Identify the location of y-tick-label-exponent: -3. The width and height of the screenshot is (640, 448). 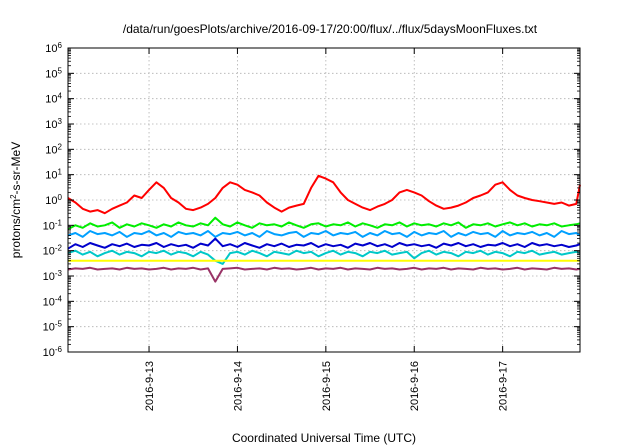
(59, 273).